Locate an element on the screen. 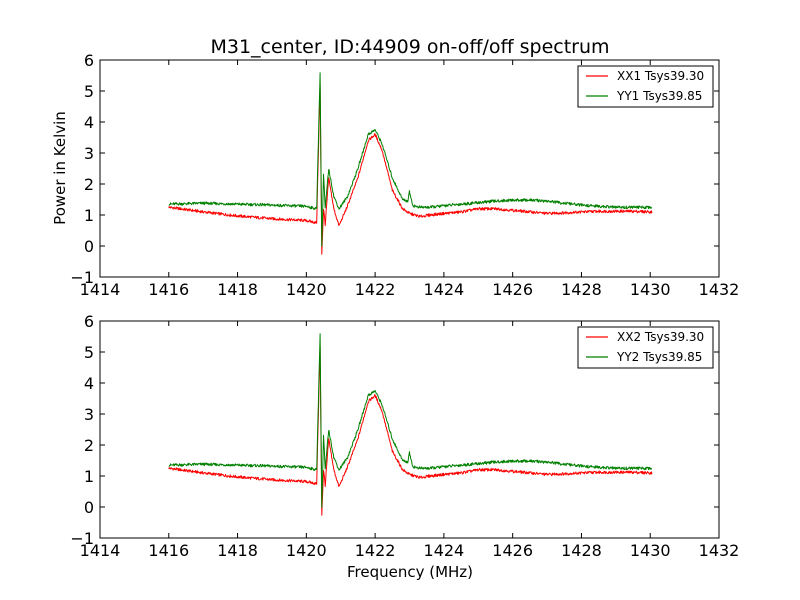  top-x-tick-label: 1432 is located at coordinates (719, 289).